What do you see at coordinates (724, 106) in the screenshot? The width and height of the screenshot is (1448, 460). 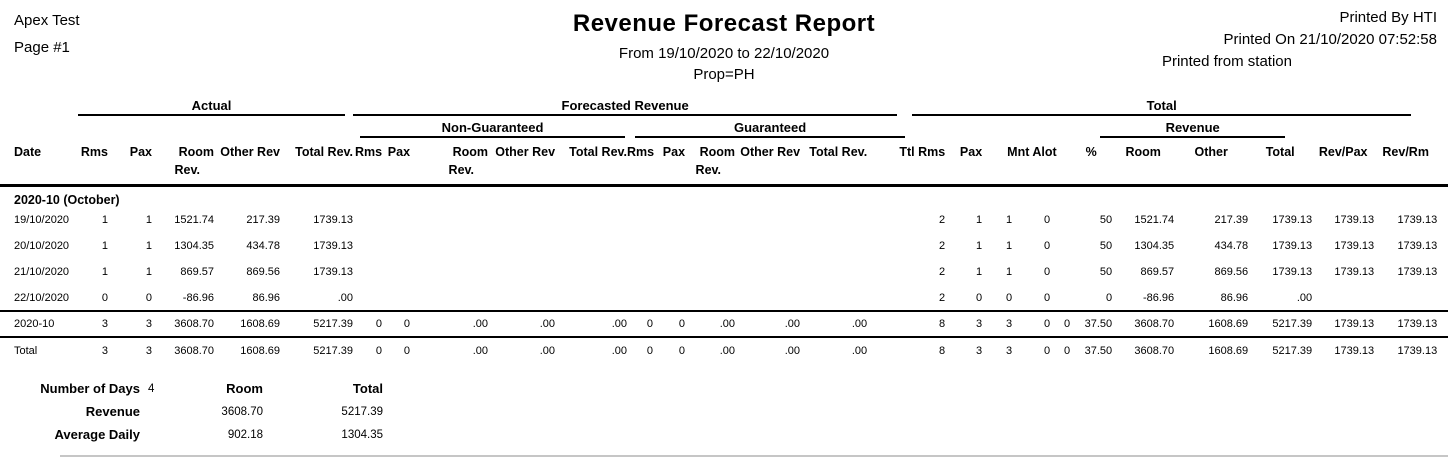 I see `group-header-row: Actual Forecasted Revenue Total` at bounding box center [724, 106].